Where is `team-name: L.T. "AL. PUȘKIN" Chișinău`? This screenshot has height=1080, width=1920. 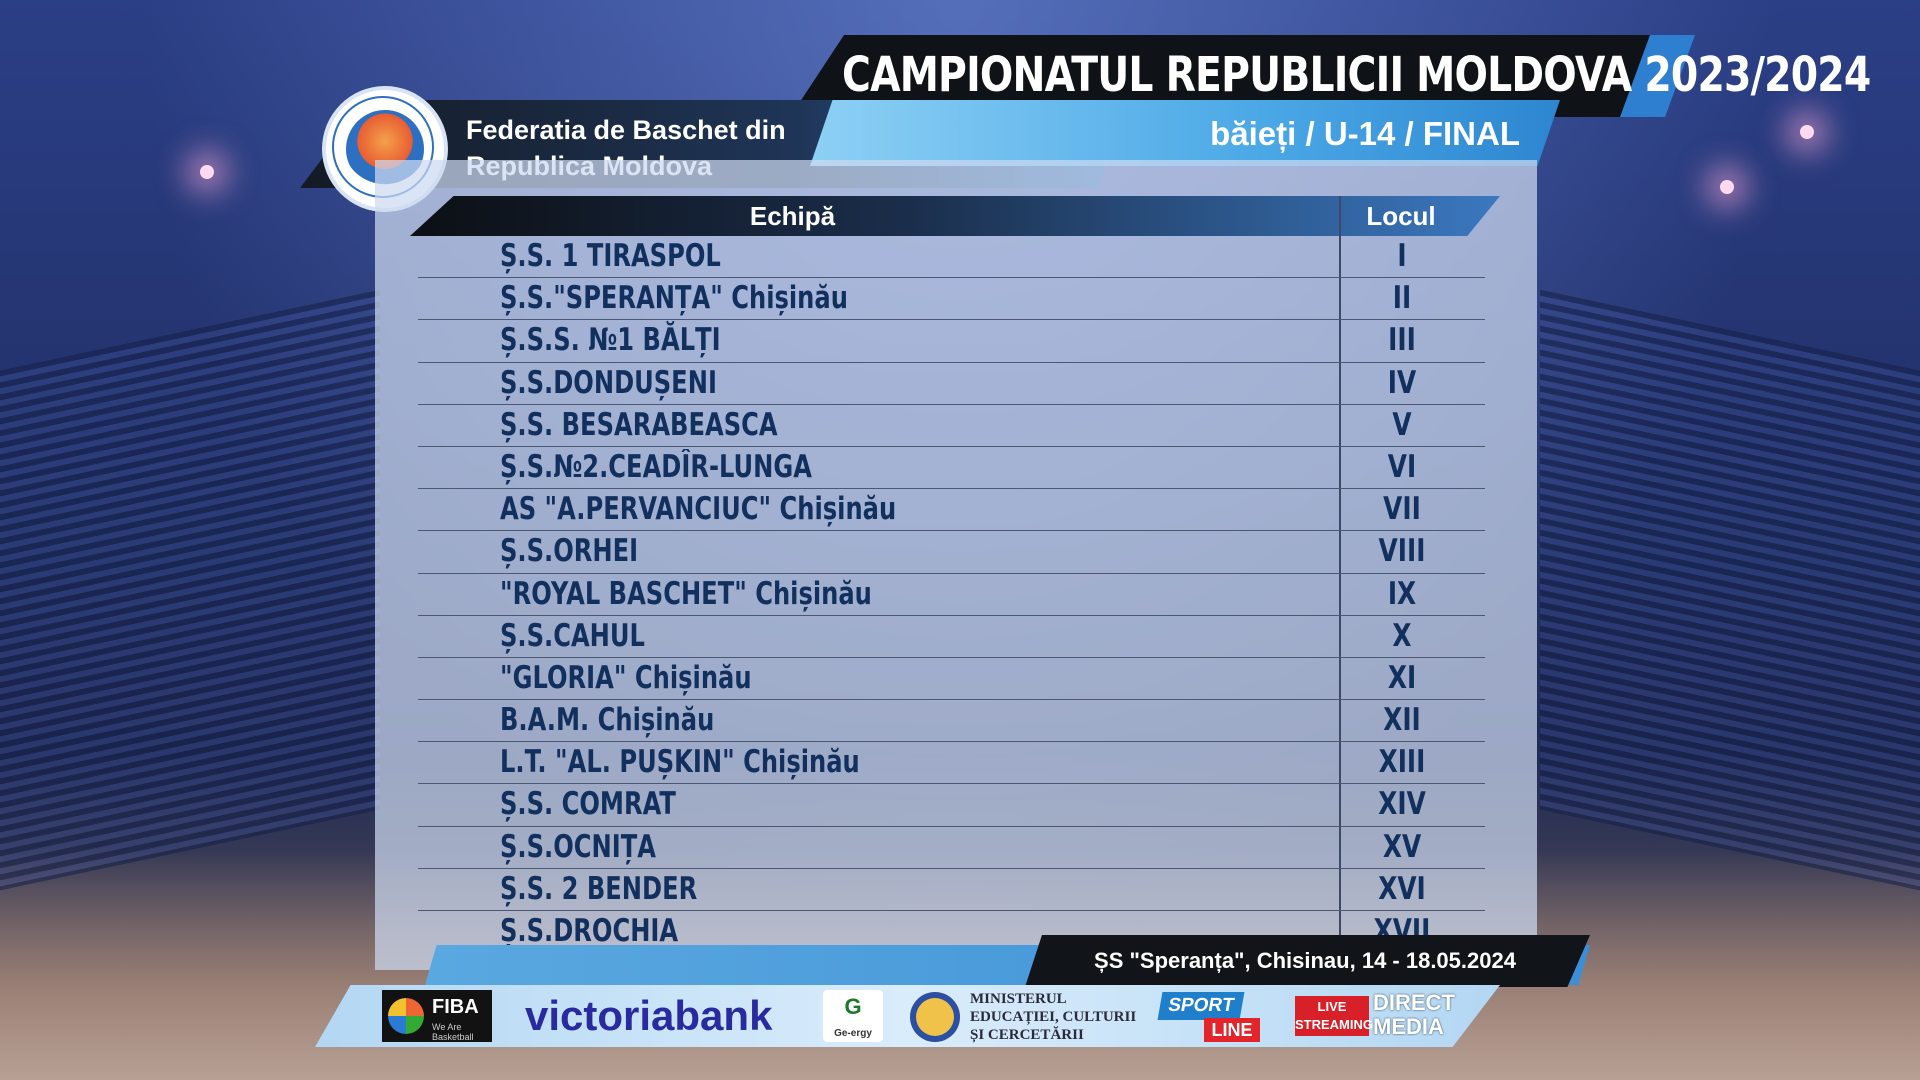
team-name: L.T. "AL. PUȘKIN" Chișinău is located at coordinates (680, 762).